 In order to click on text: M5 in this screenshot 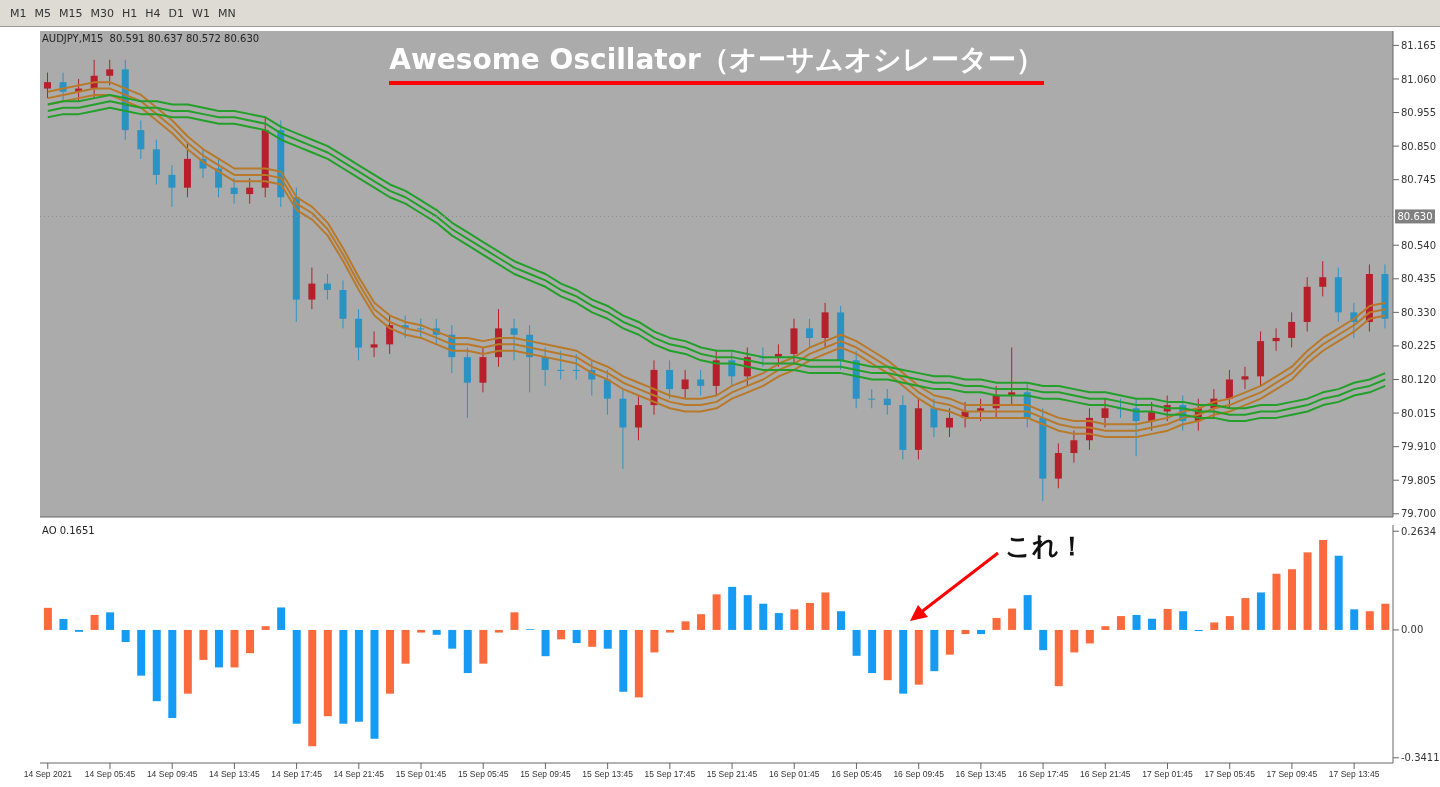, I will do `click(42, 13)`.